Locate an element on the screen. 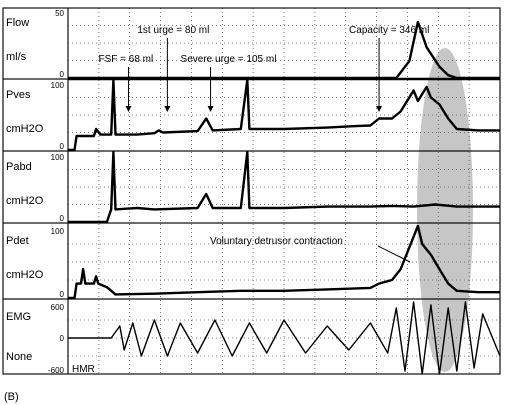  voiding-ellipse is located at coordinates (445, 210).